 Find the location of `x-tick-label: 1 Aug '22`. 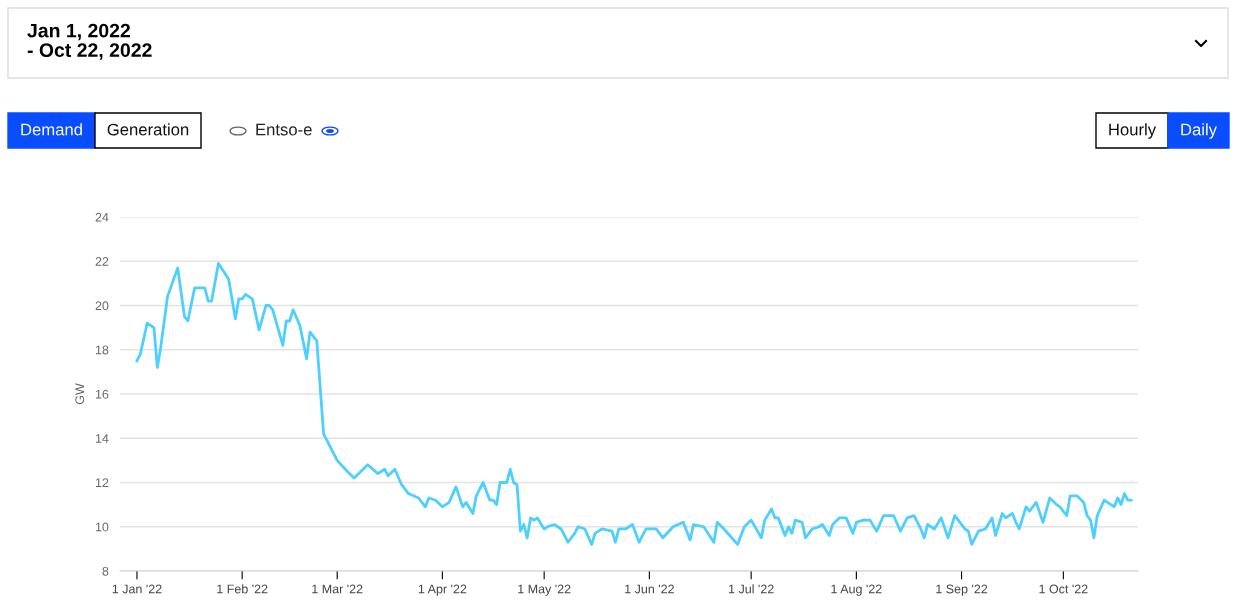

x-tick-label: 1 Aug '22 is located at coordinates (856, 590).